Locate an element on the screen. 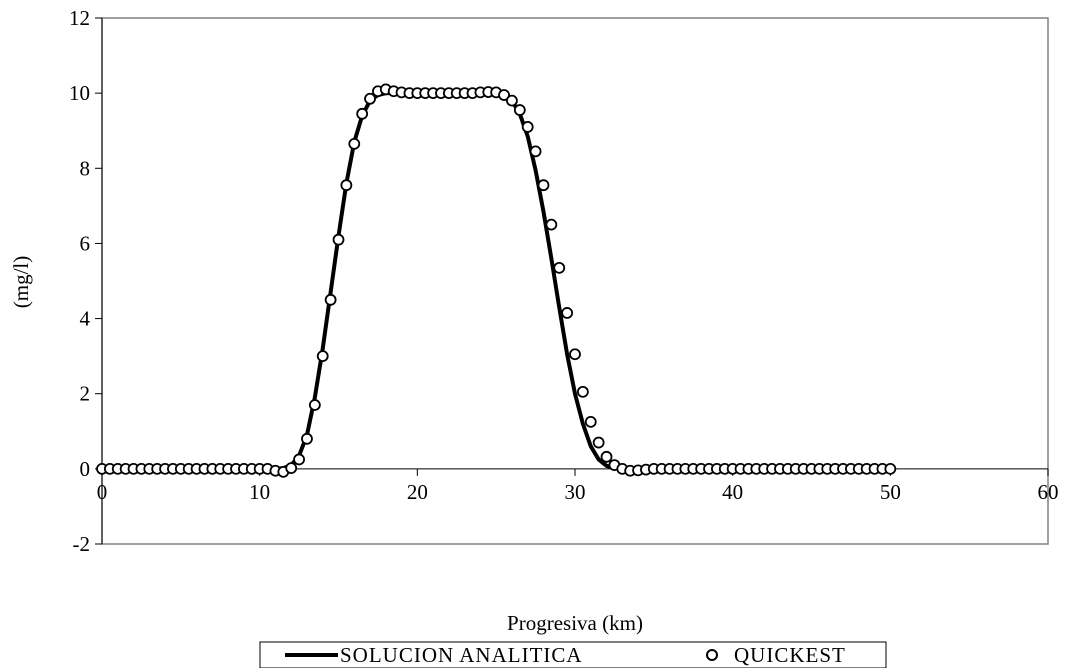 The image size is (1066, 668). x-tick-label: 40 is located at coordinates (732, 492).